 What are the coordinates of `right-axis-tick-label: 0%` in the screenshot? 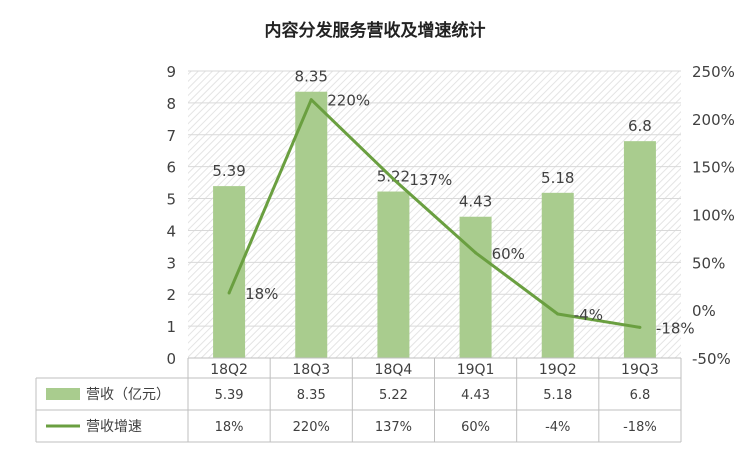 It's located at (704, 311).